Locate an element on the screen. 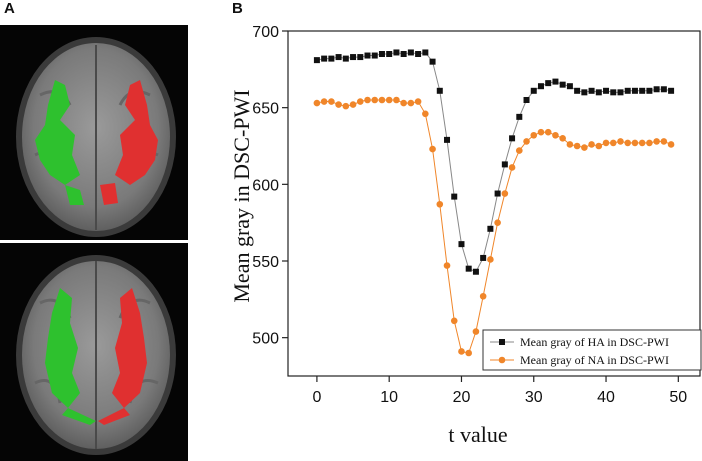  legend-label: Mean gray of NA in DSC-PWI is located at coordinates (594, 360).